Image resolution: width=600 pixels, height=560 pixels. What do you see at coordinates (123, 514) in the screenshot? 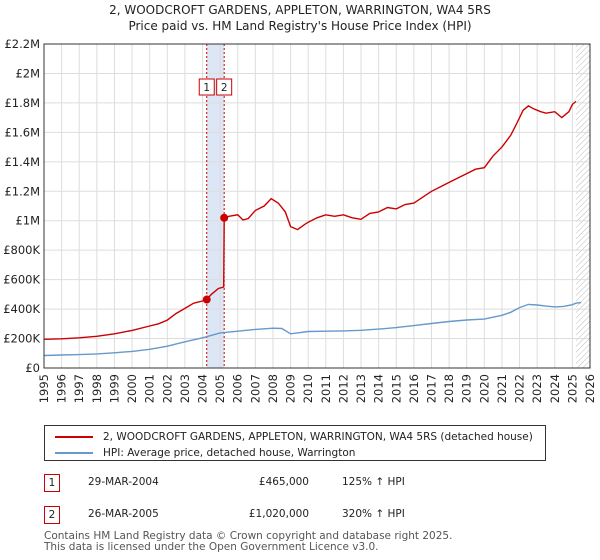
I see `transaction-date: 26-MAR-2005` at bounding box center [123, 514].